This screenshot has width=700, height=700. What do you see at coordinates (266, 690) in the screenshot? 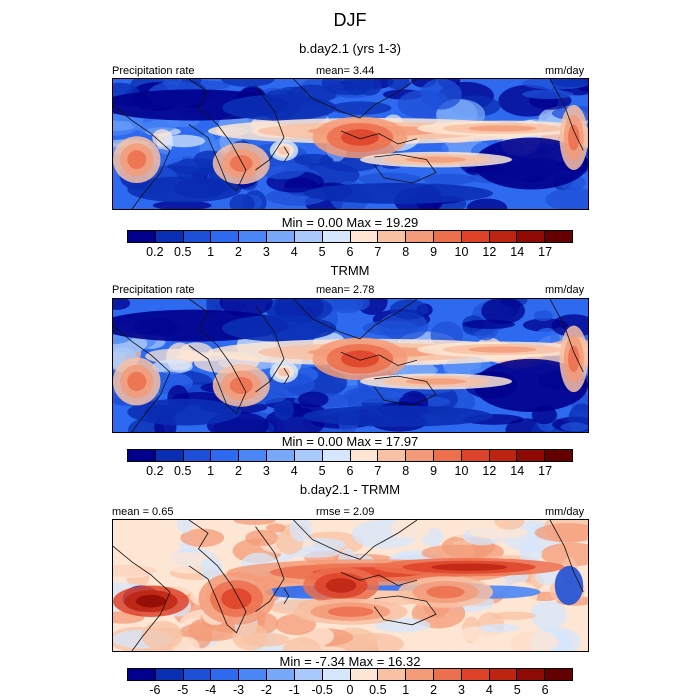
I see `colorbar-tick-label: -2` at bounding box center [266, 690].